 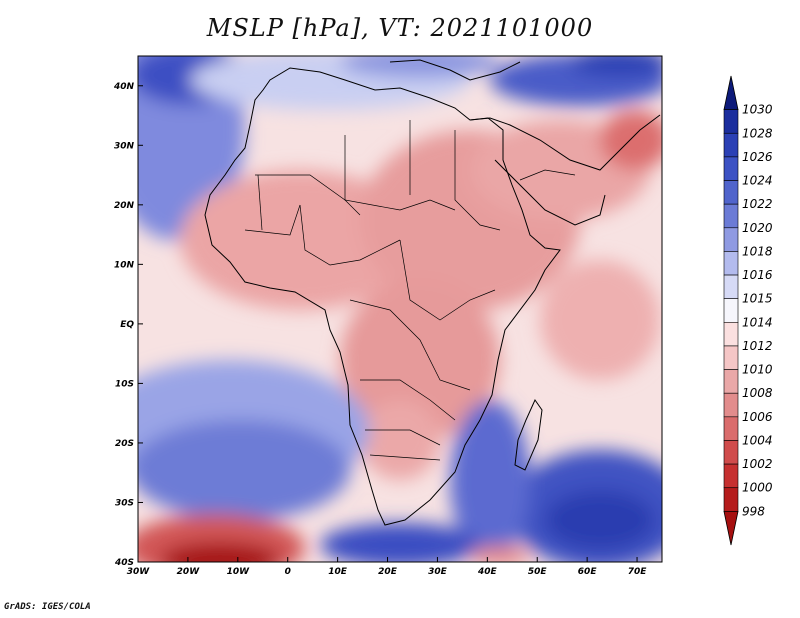 What do you see at coordinates (757, 157) in the screenshot?
I see `colorbar-label: 1026` at bounding box center [757, 157].